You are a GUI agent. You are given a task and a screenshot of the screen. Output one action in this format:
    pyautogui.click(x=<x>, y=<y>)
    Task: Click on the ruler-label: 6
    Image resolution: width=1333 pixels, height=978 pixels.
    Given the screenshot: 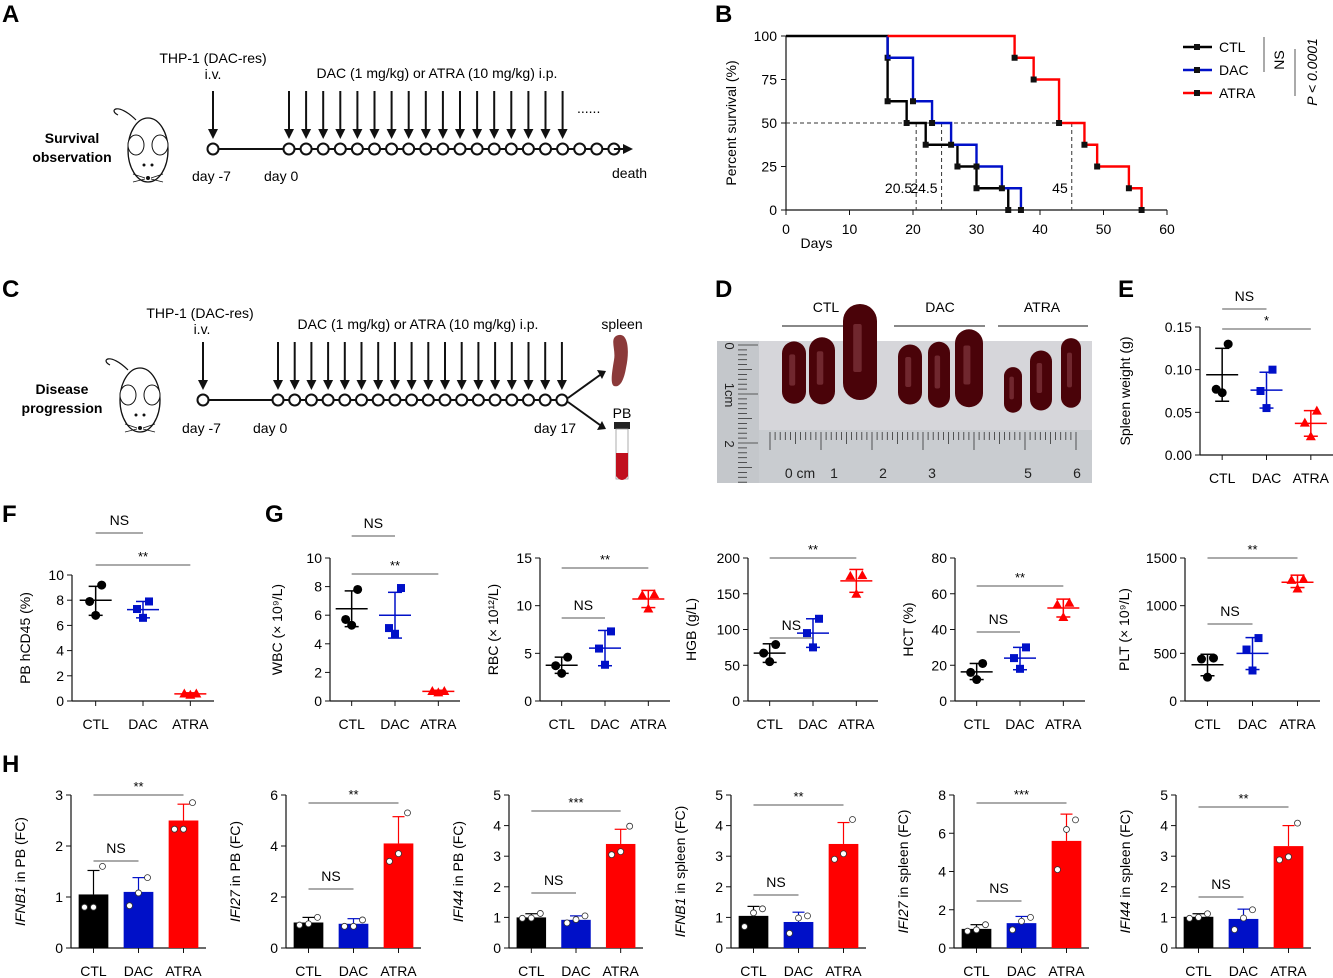 What is the action you would take?
    pyautogui.click(x=1077, y=473)
    